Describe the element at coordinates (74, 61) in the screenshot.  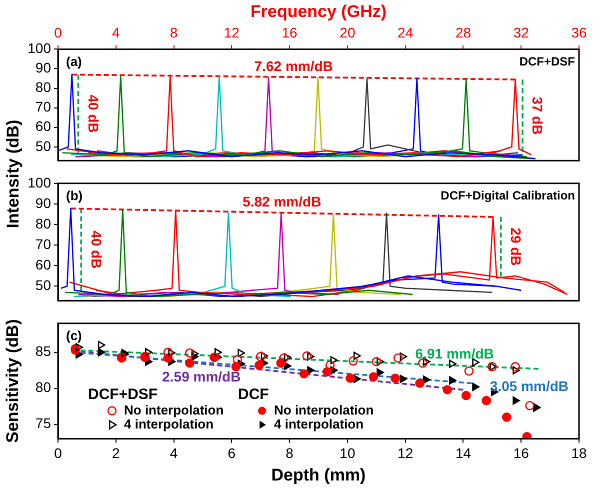
I see `annotation: (a)` at that location.